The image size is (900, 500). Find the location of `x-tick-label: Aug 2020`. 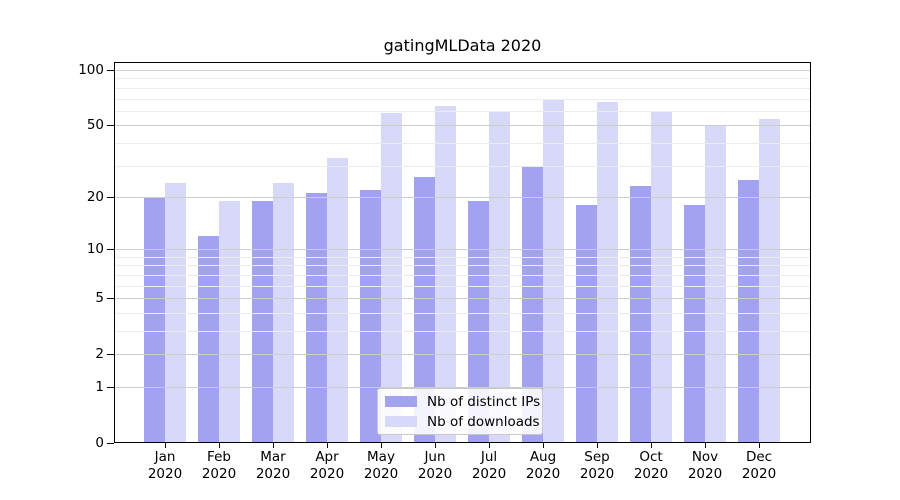

x-tick-label: Aug 2020 is located at coordinates (543, 465).